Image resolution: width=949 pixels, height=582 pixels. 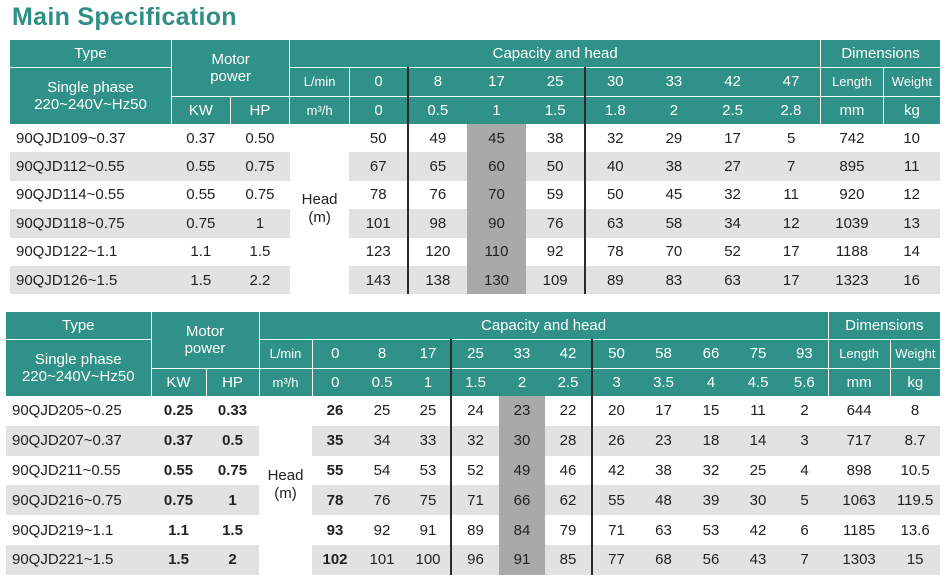 I want to click on head-value: 33, so click(x=428, y=440).